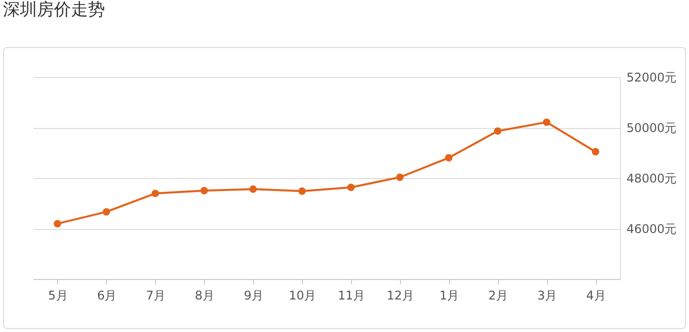 This screenshot has height=332, width=689. What do you see at coordinates (254, 295) in the screenshot?
I see `x-tick-label: 9月` at bounding box center [254, 295].